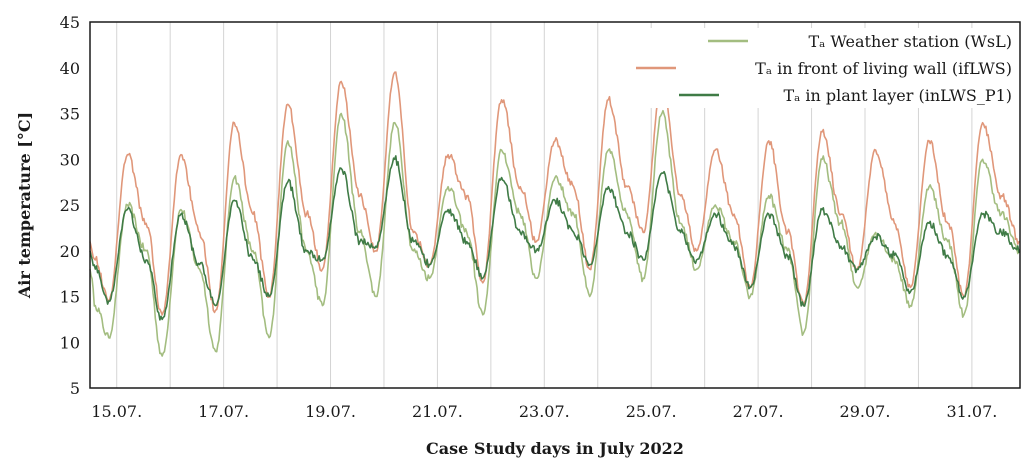 This screenshot has height=470, width=1027. What do you see at coordinates (971, 411) in the screenshot?
I see `x-tick-label: 31.07.` at bounding box center [971, 411].